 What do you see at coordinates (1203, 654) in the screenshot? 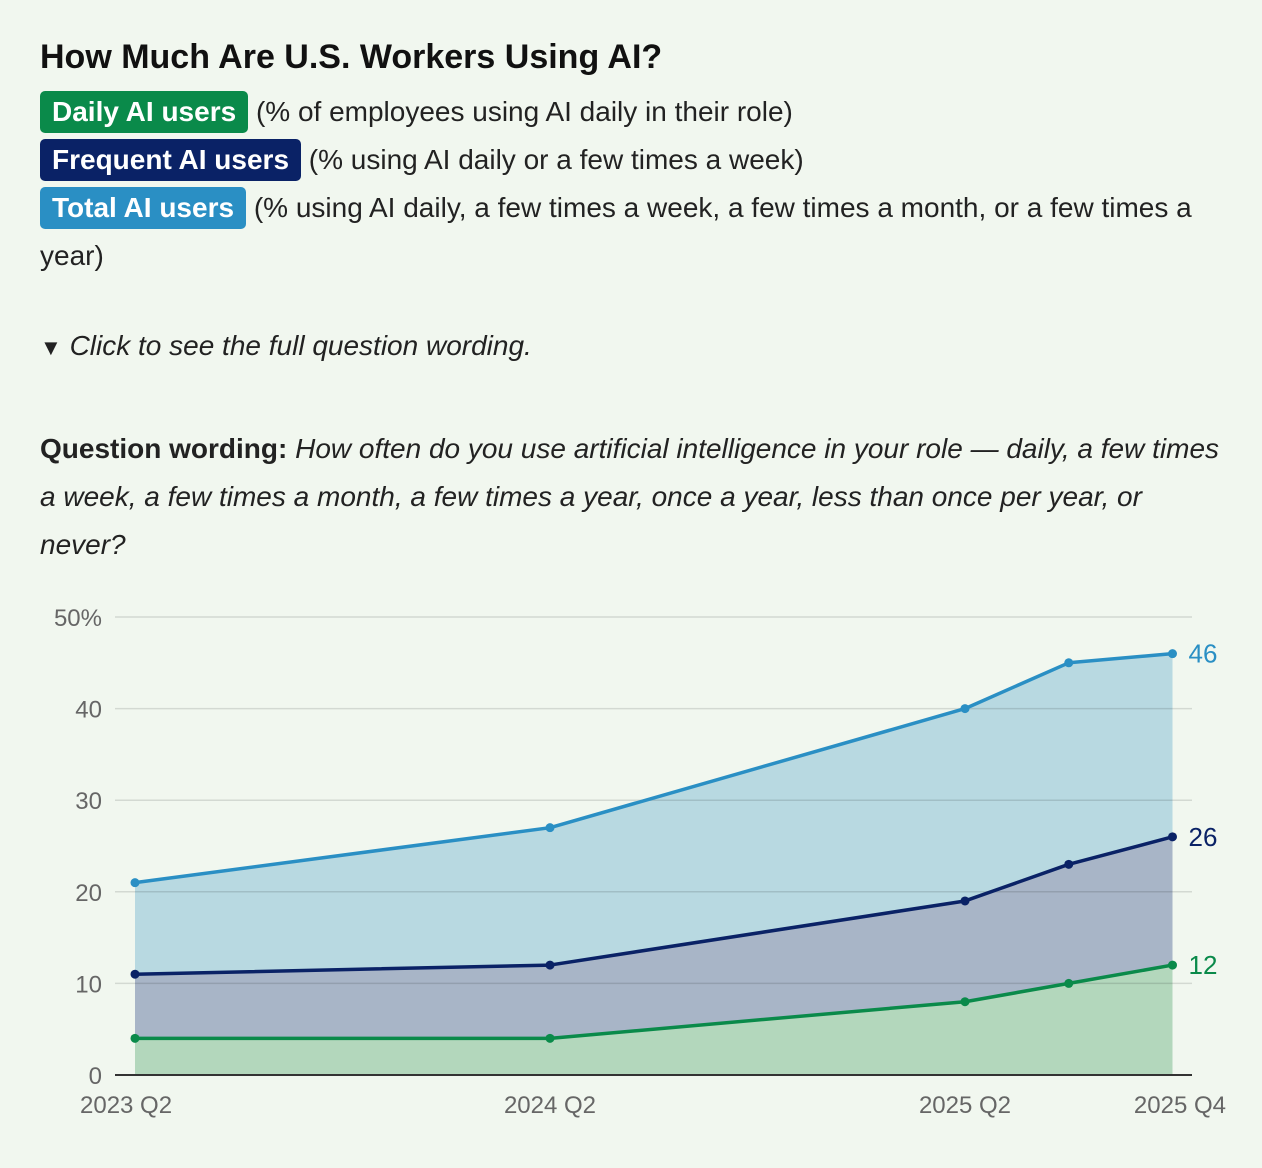
I see `end-label: 46` at bounding box center [1203, 654].